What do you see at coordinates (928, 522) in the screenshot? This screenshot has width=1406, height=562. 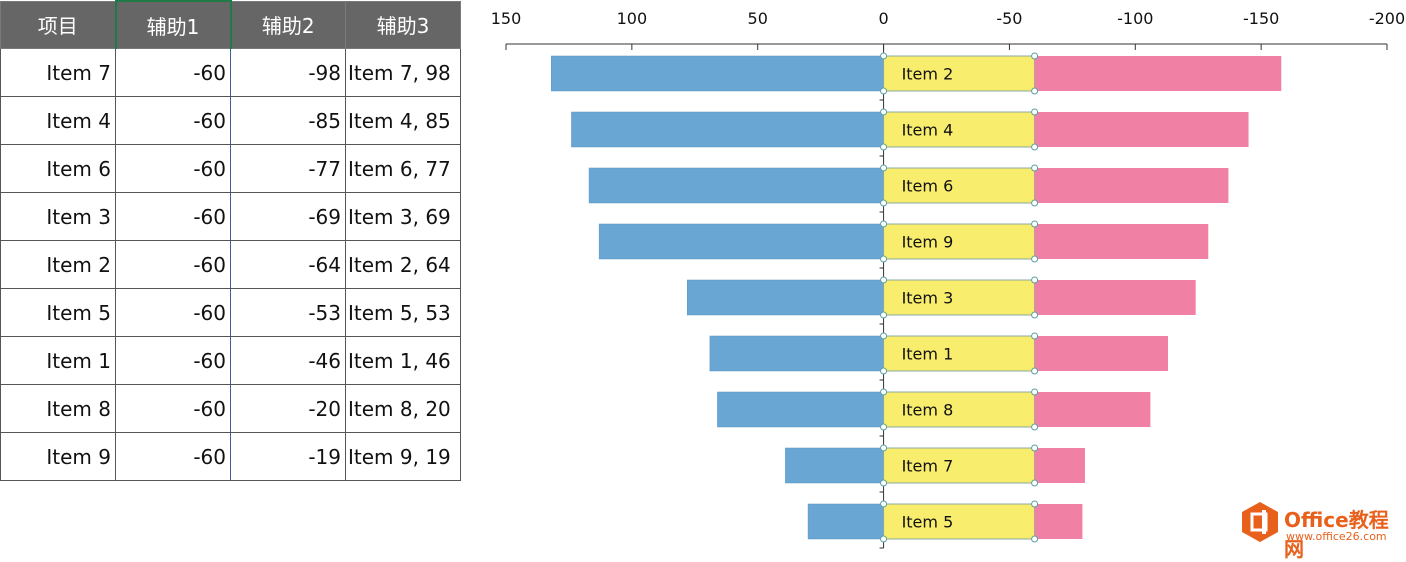 I see `data-label: Item 5` at bounding box center [928, 522].